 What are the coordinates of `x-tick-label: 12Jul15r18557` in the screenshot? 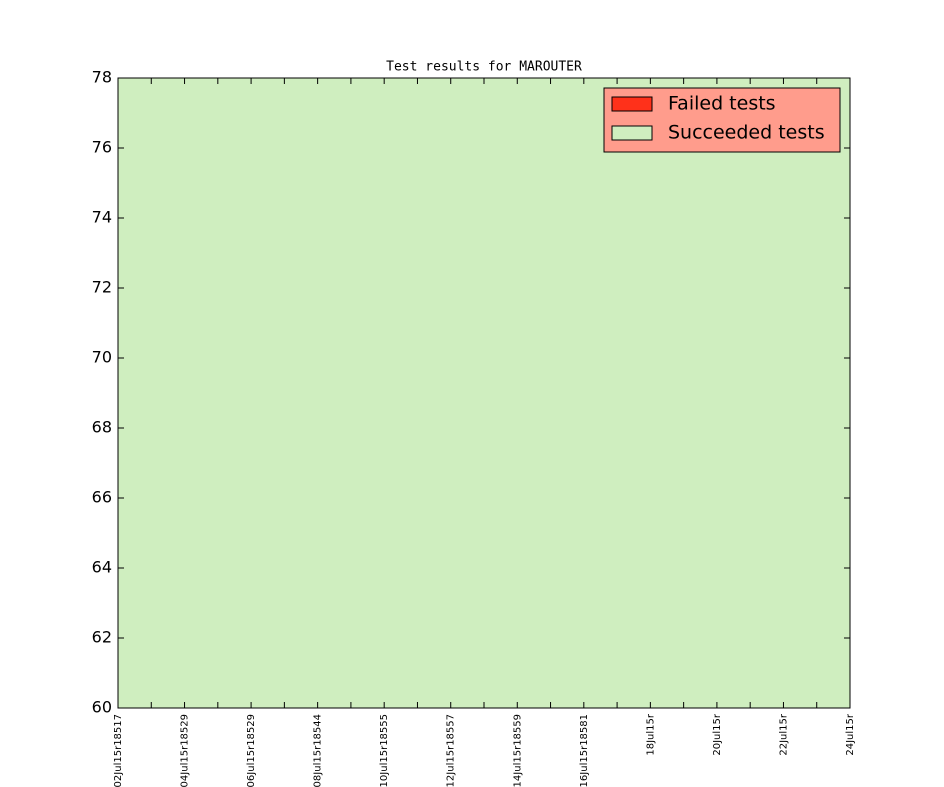 It's located at (451, 750).